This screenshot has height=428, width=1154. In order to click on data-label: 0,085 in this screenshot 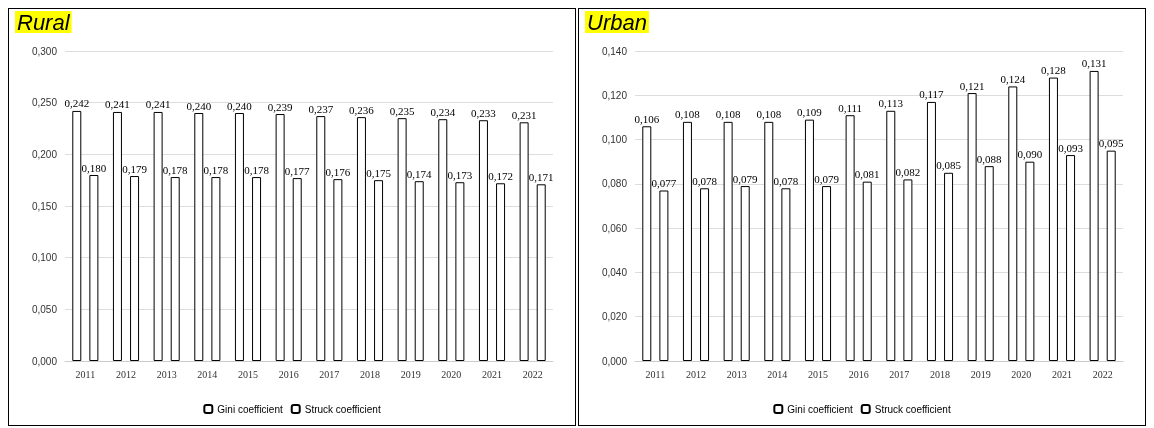, I will do `click(949, 165)`.